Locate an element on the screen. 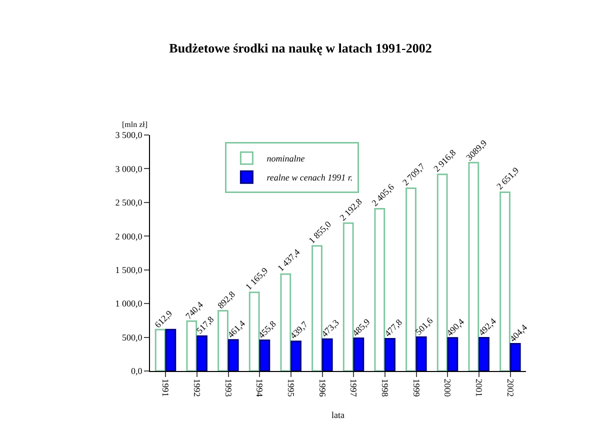 This screenshot has width=601, height=436. chart-title: Budżetowe środki na naukę w latach 1991-2002 is located at coordinates (300, 48).